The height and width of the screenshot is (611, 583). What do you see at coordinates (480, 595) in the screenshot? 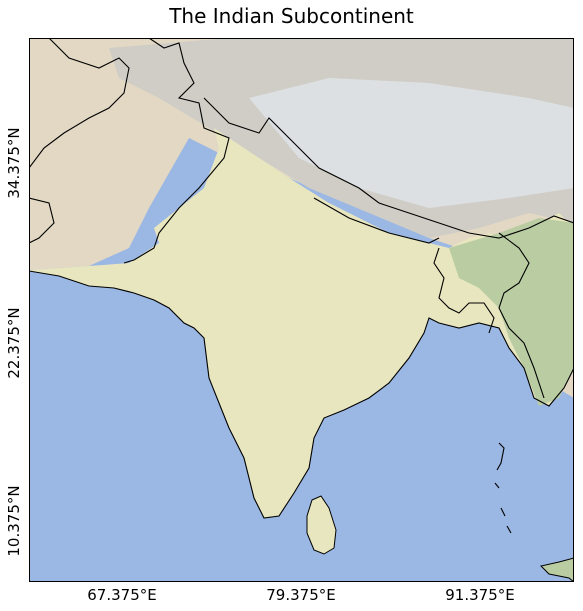
I see `x-tick-label: 91.375°E` at bounding box center [480, 595].